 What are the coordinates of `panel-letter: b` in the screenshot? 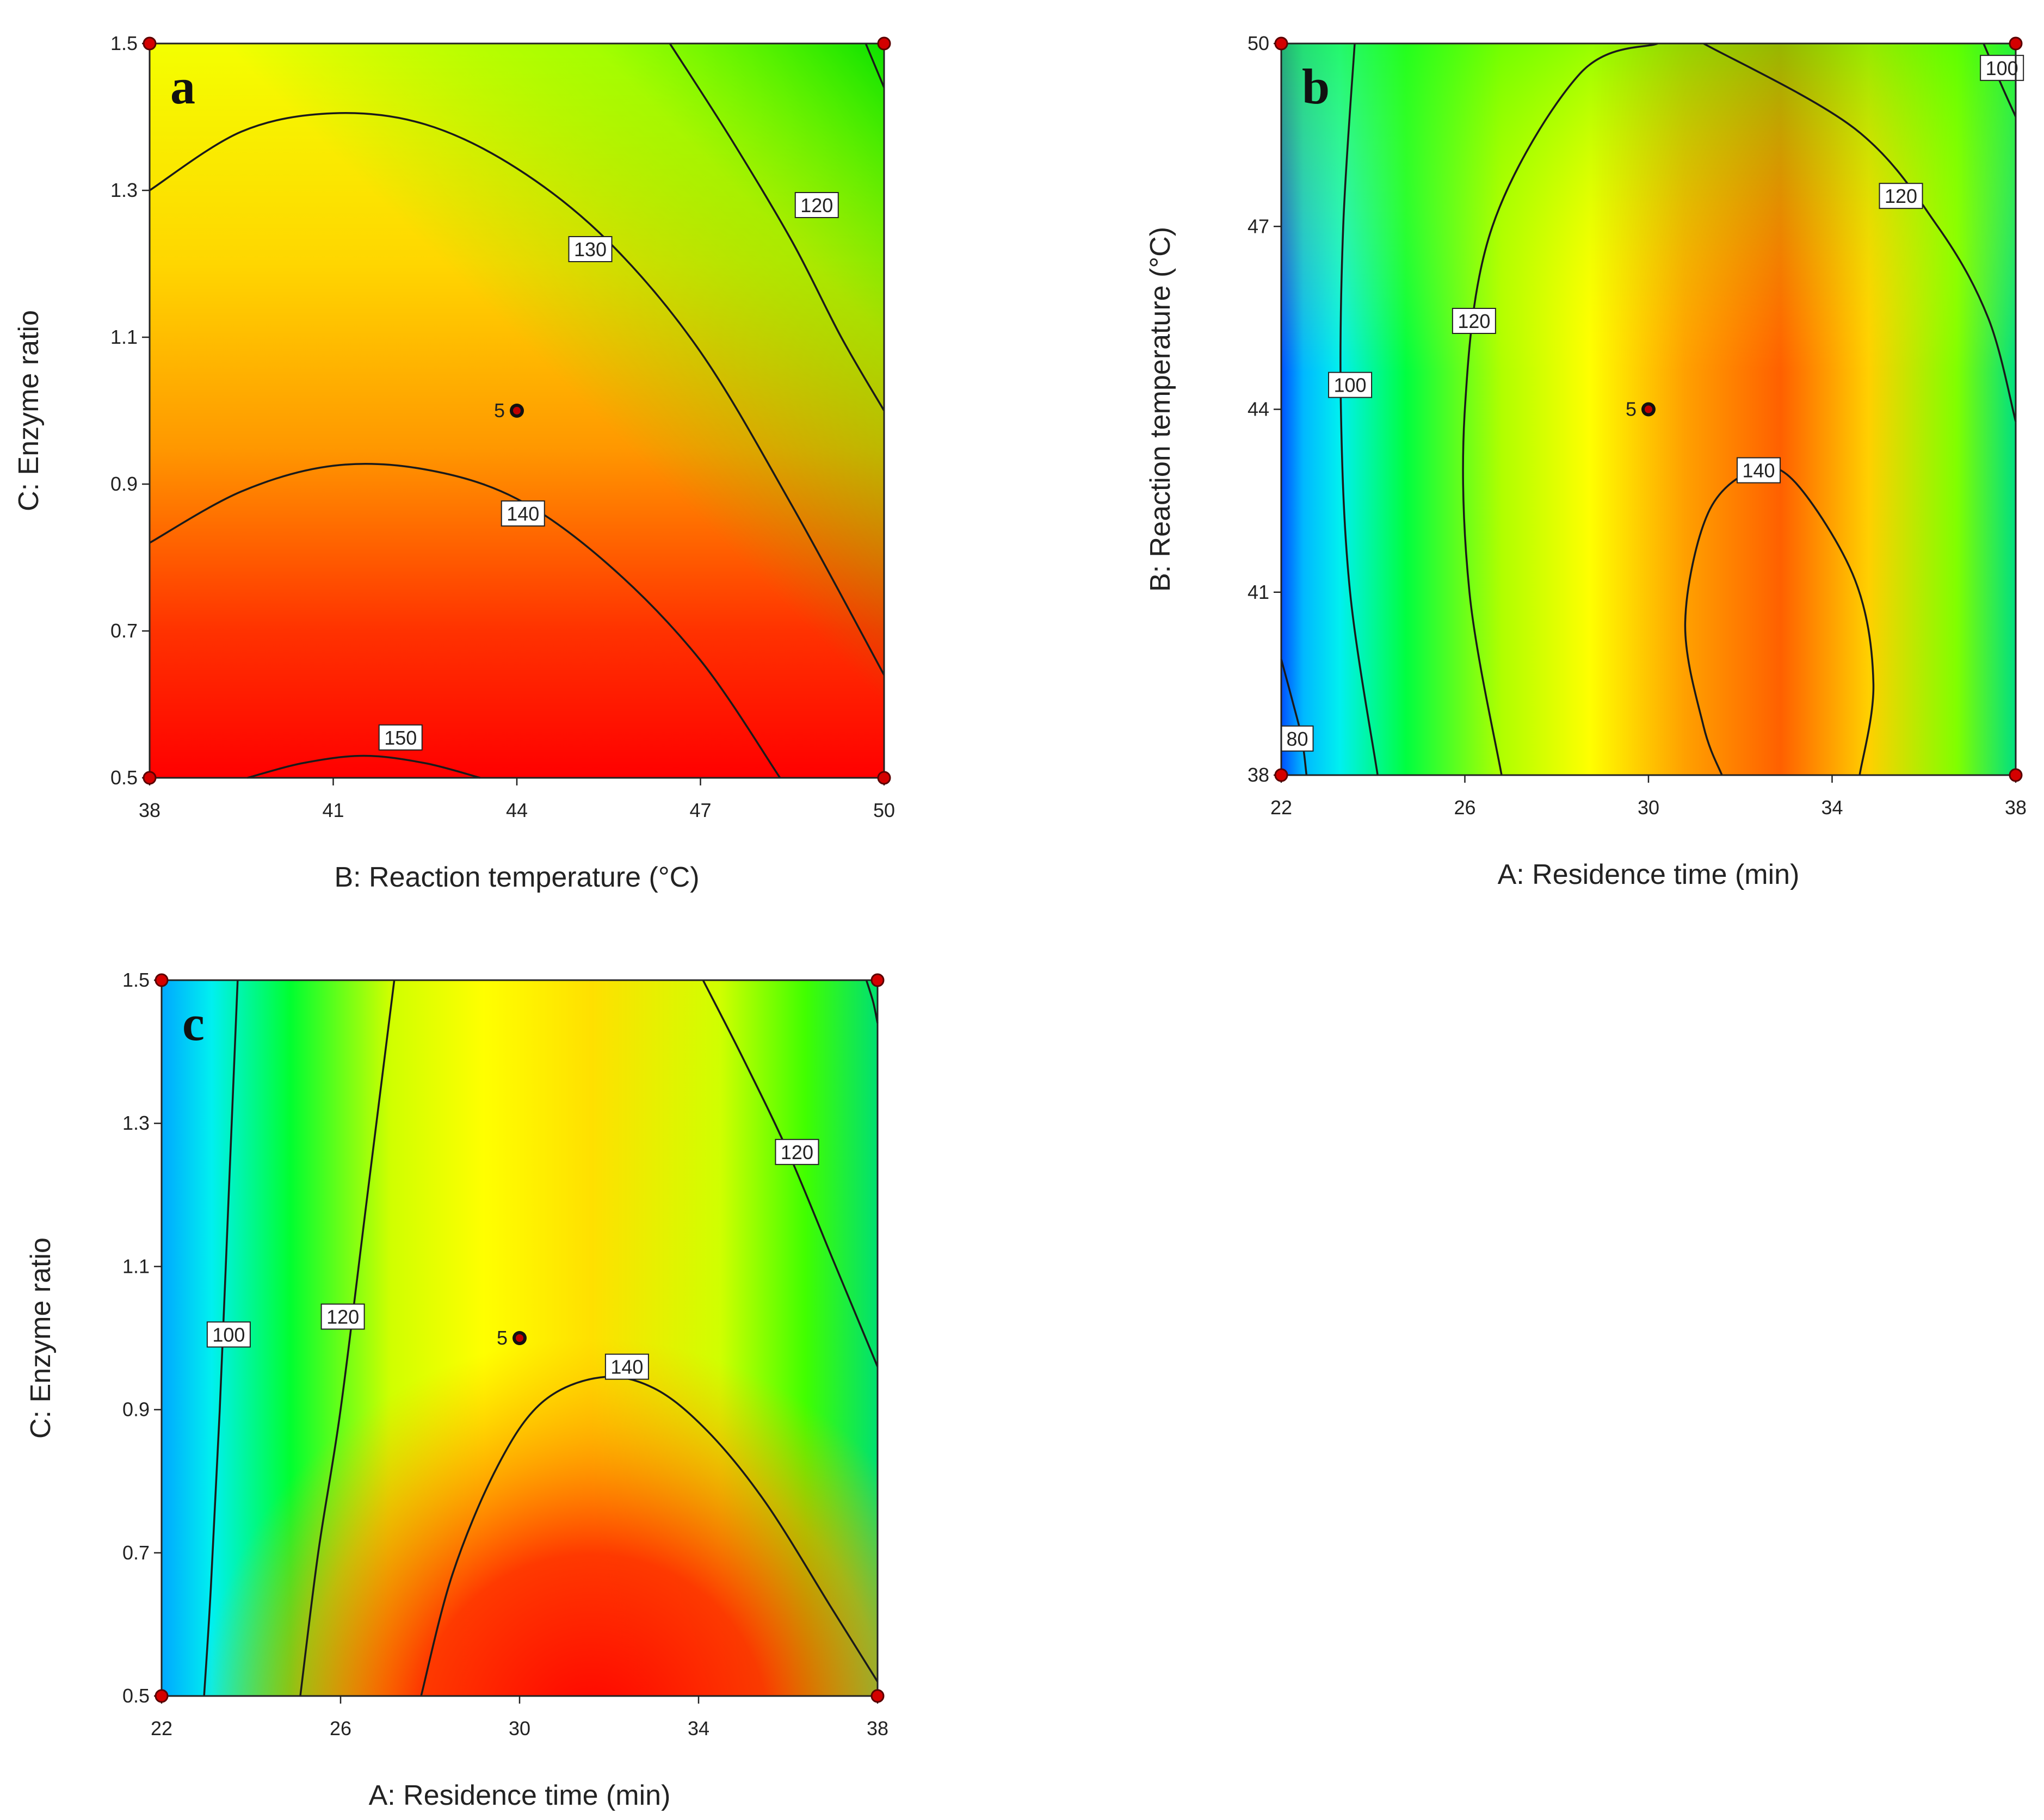 It's located at (1316, 86).